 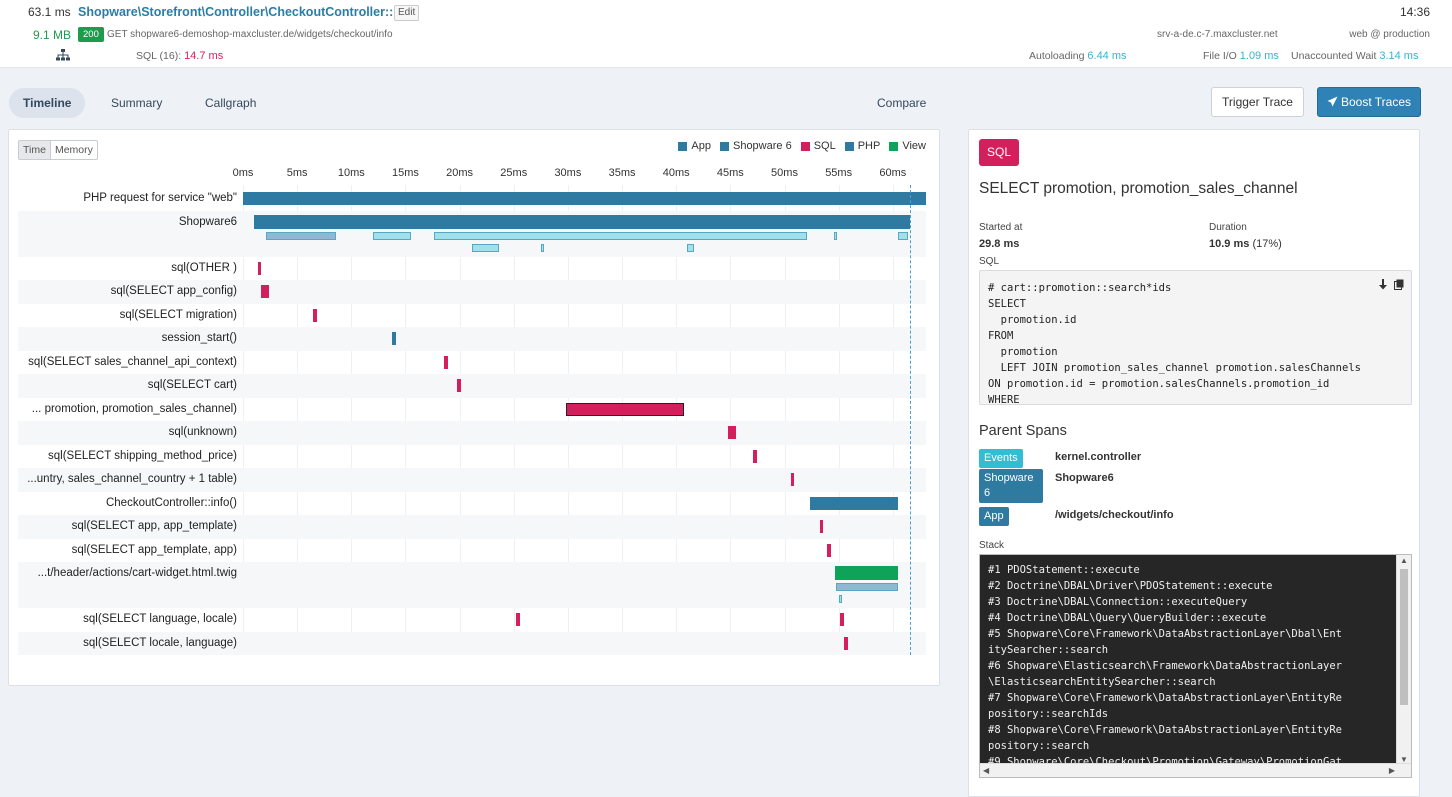 I want to click on environment-label: web @ production, so click(x=1389, y=34).